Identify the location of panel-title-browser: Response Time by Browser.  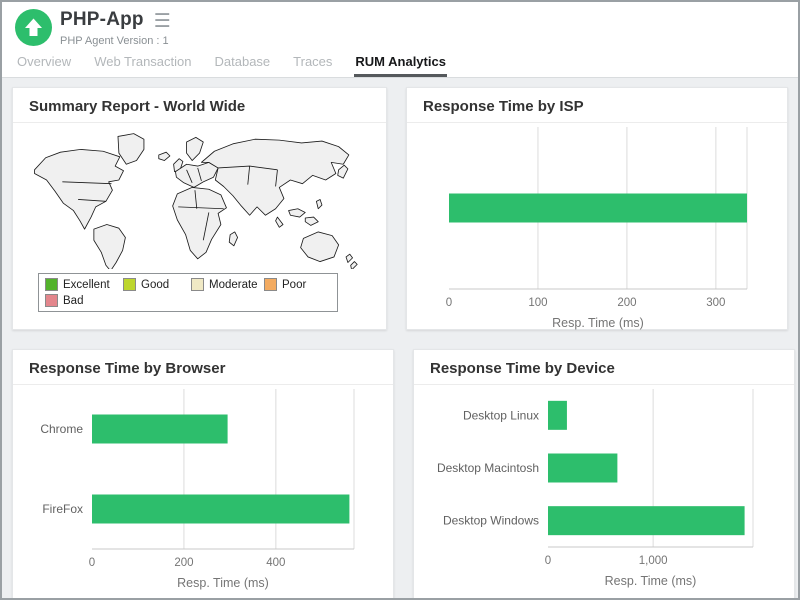
(127, 368).